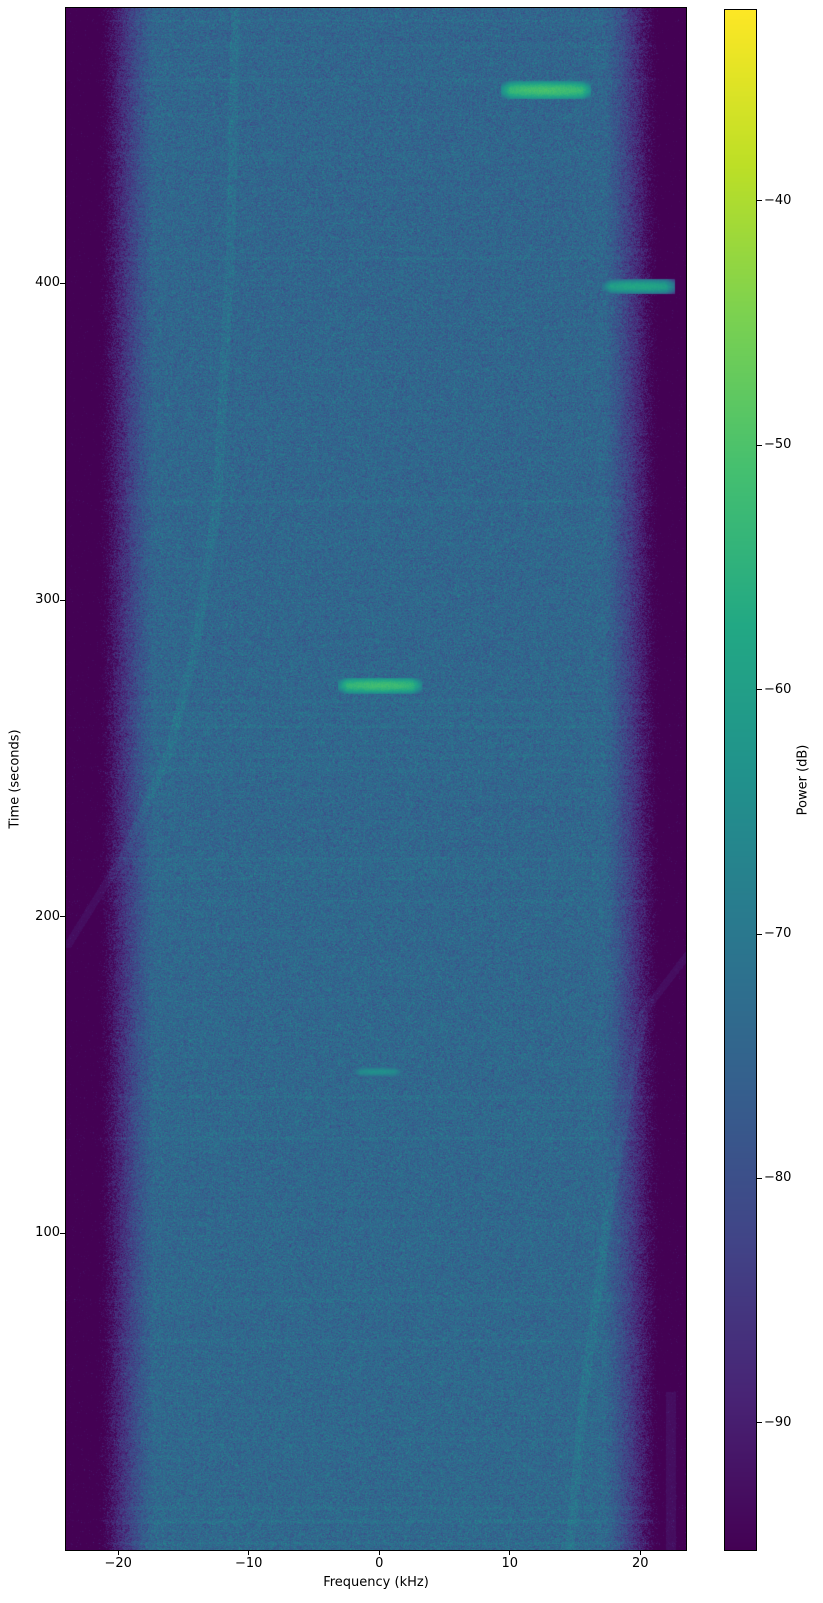  What do you see at coordinates (376, 1582) in the screenshot?
I see `x-axis-label: Frequency (kHz)` at bounding box center [376, 1582].